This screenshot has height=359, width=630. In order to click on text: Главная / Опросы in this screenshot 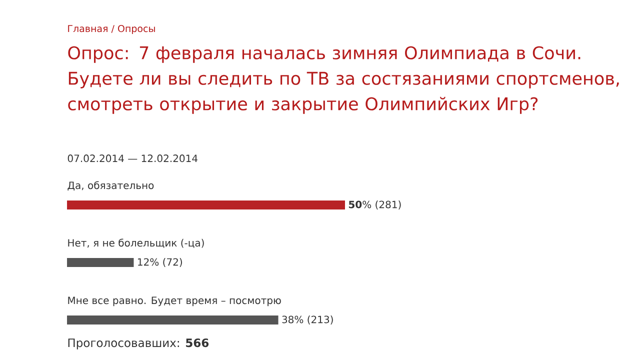, I will do `click(111, 29)`.